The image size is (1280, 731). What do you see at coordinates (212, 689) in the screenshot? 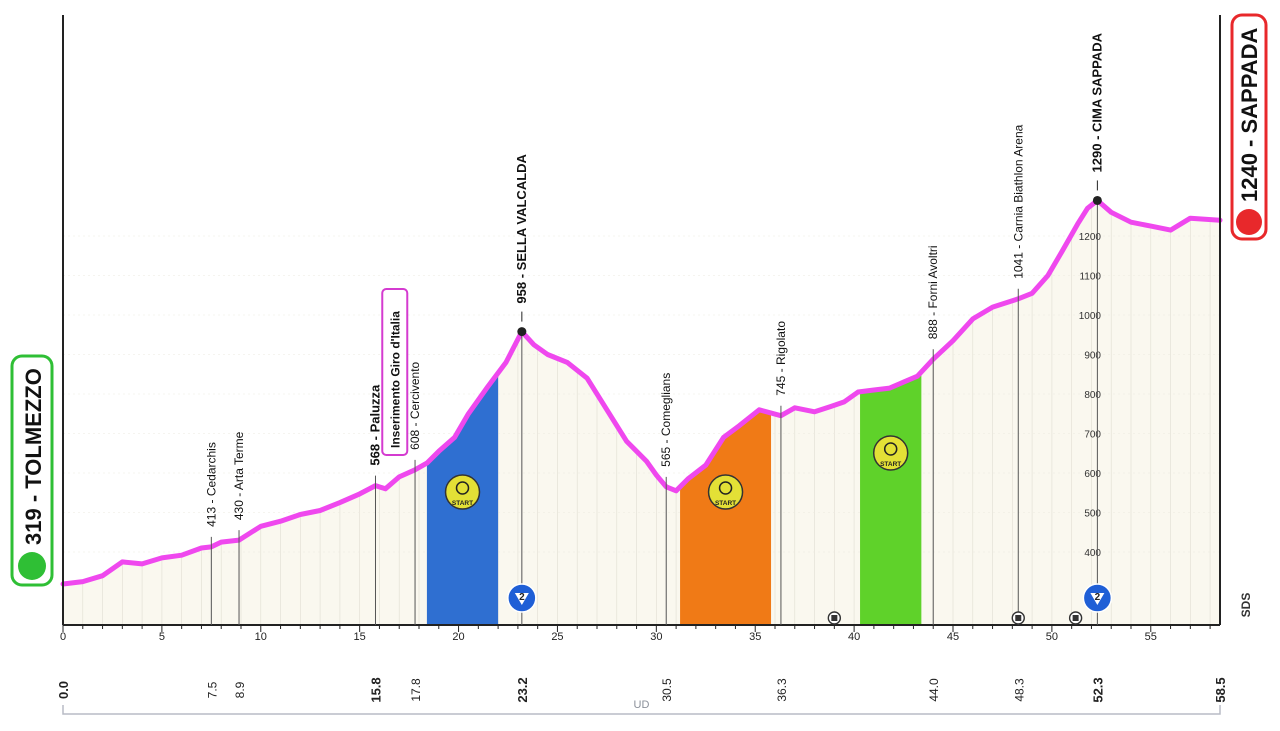
I see `km-location-label: 7.5` at bounding box center [212, 689].